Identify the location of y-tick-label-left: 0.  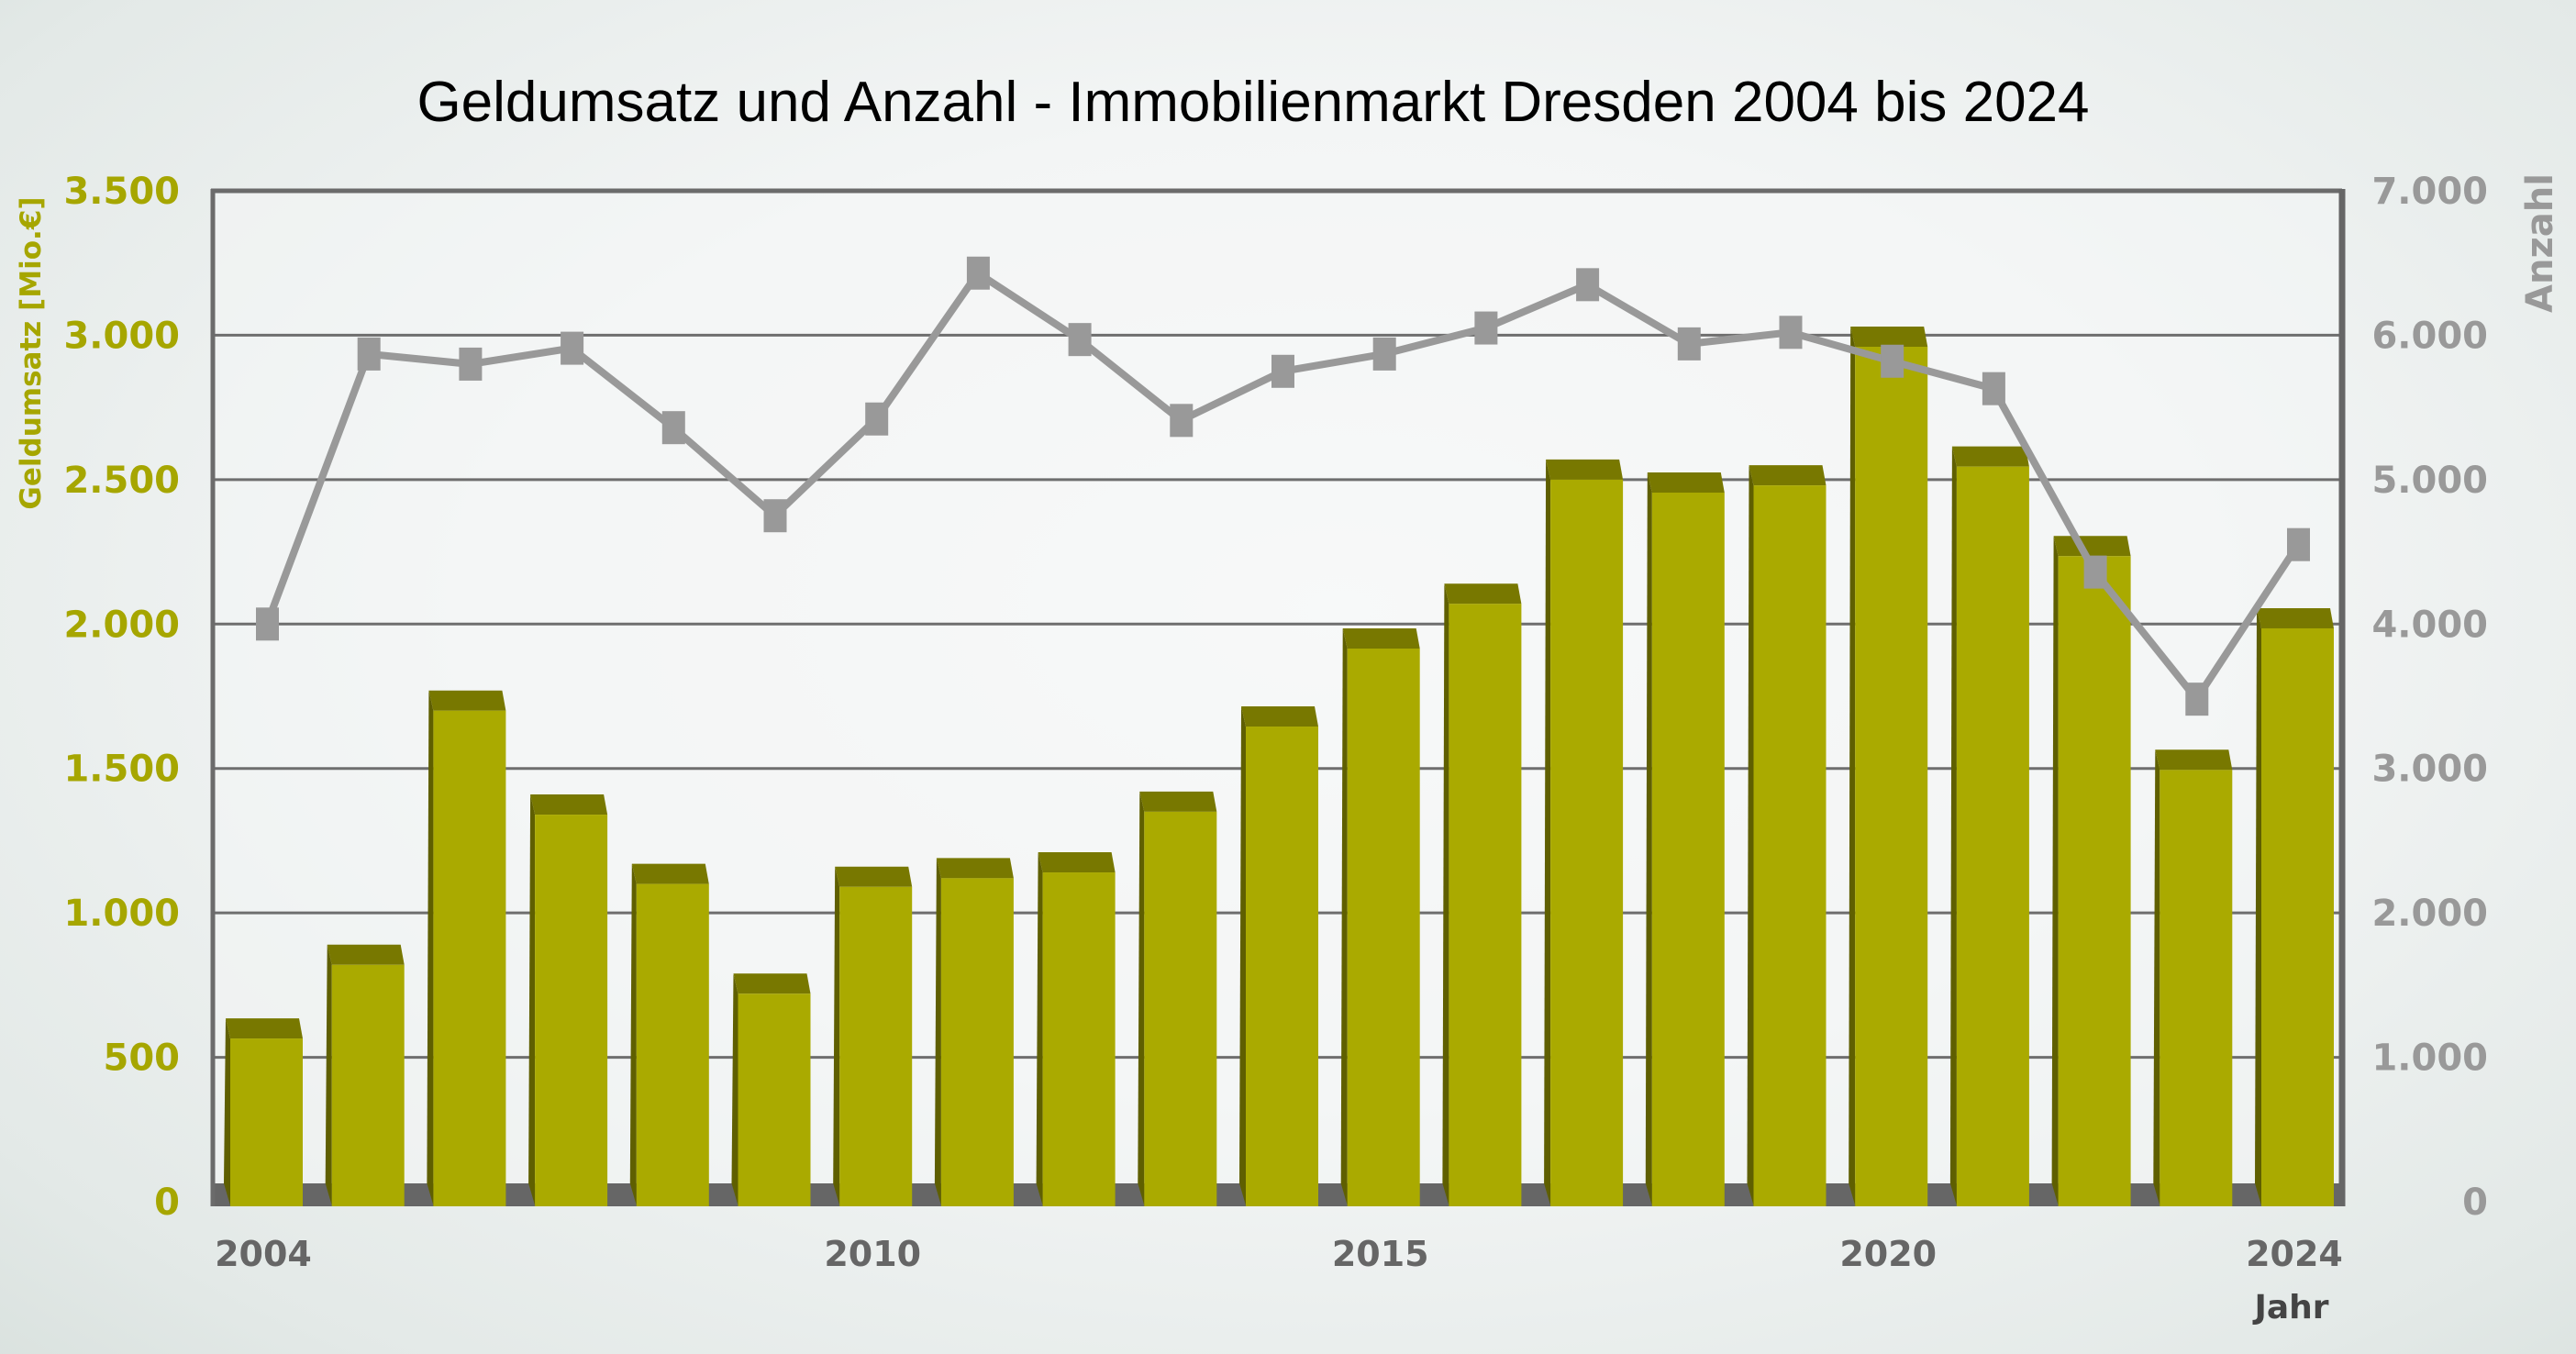
(167, 1203).